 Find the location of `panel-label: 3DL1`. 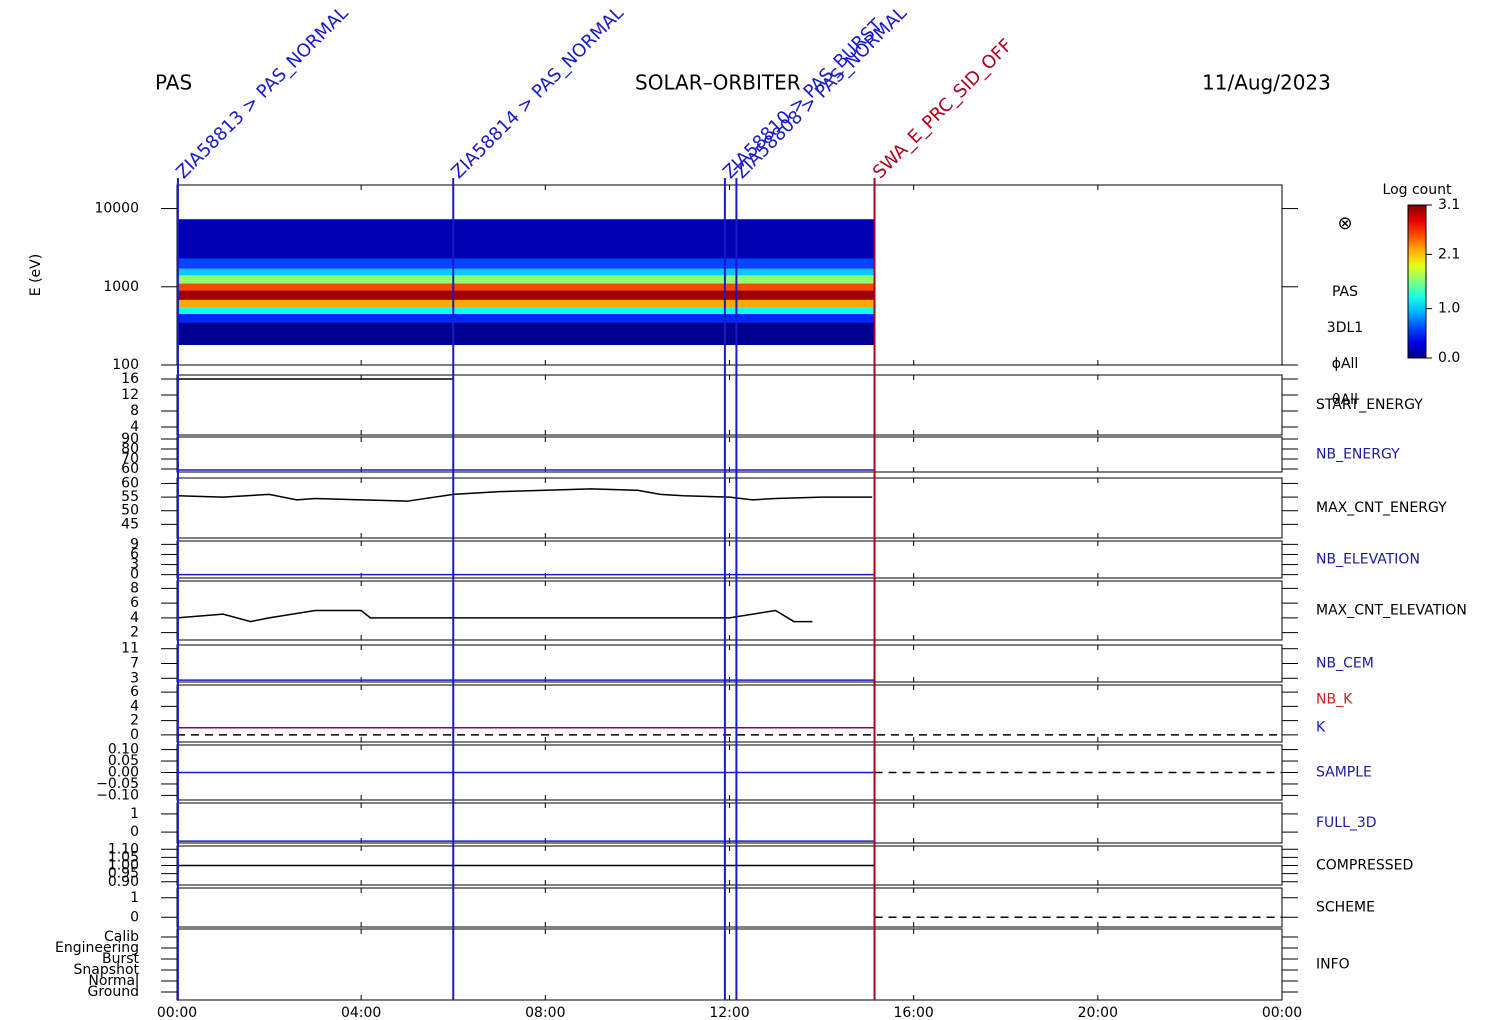

panel-label: 3DL1 is located at coordinates (1345, 328).